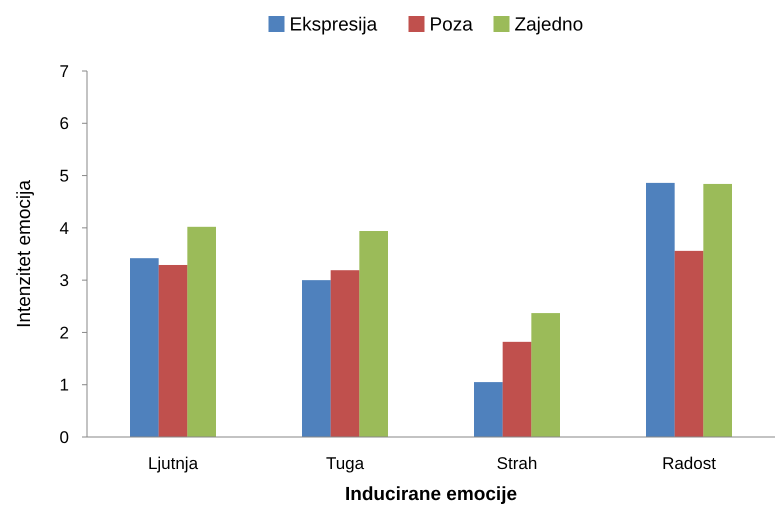 The width and height of the screenshot is (775, 508). I want to click on x-tick-label: Tuga, so click(345, 463).